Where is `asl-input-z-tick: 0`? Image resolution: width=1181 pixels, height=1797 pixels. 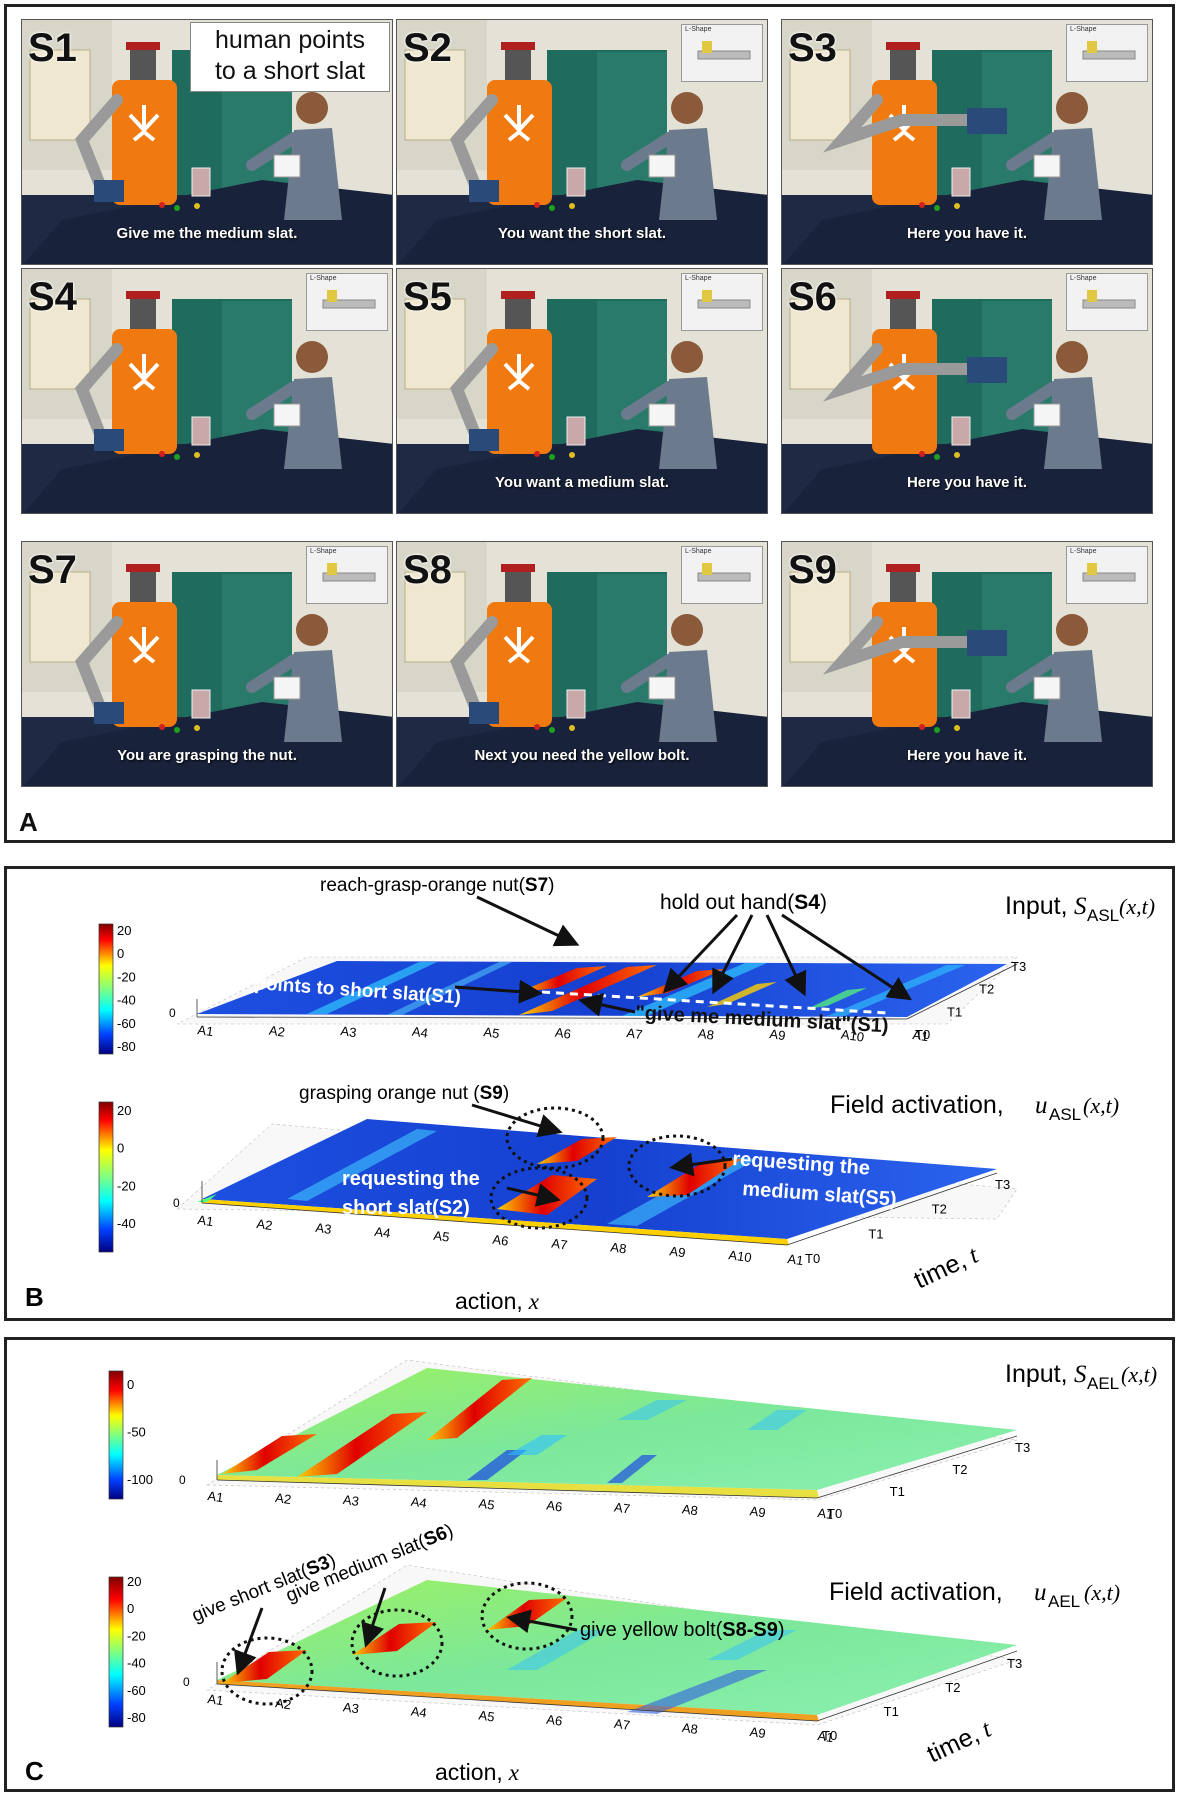
asl-input-z-tick: 0 is located at coordinates (172, 1013).